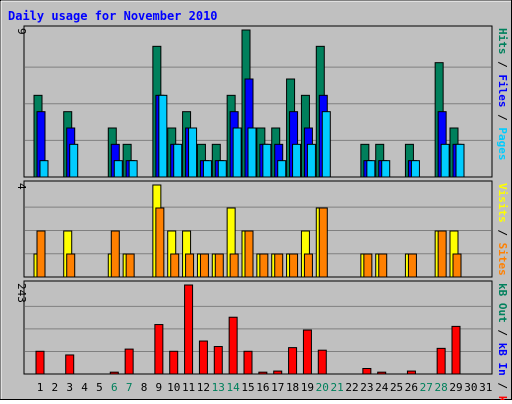 This screenshot has height=404, width=512. Describe the element at coordinates (129, 387) in the screenshot. I see `x-tick-label-day-7: 7` at that location.